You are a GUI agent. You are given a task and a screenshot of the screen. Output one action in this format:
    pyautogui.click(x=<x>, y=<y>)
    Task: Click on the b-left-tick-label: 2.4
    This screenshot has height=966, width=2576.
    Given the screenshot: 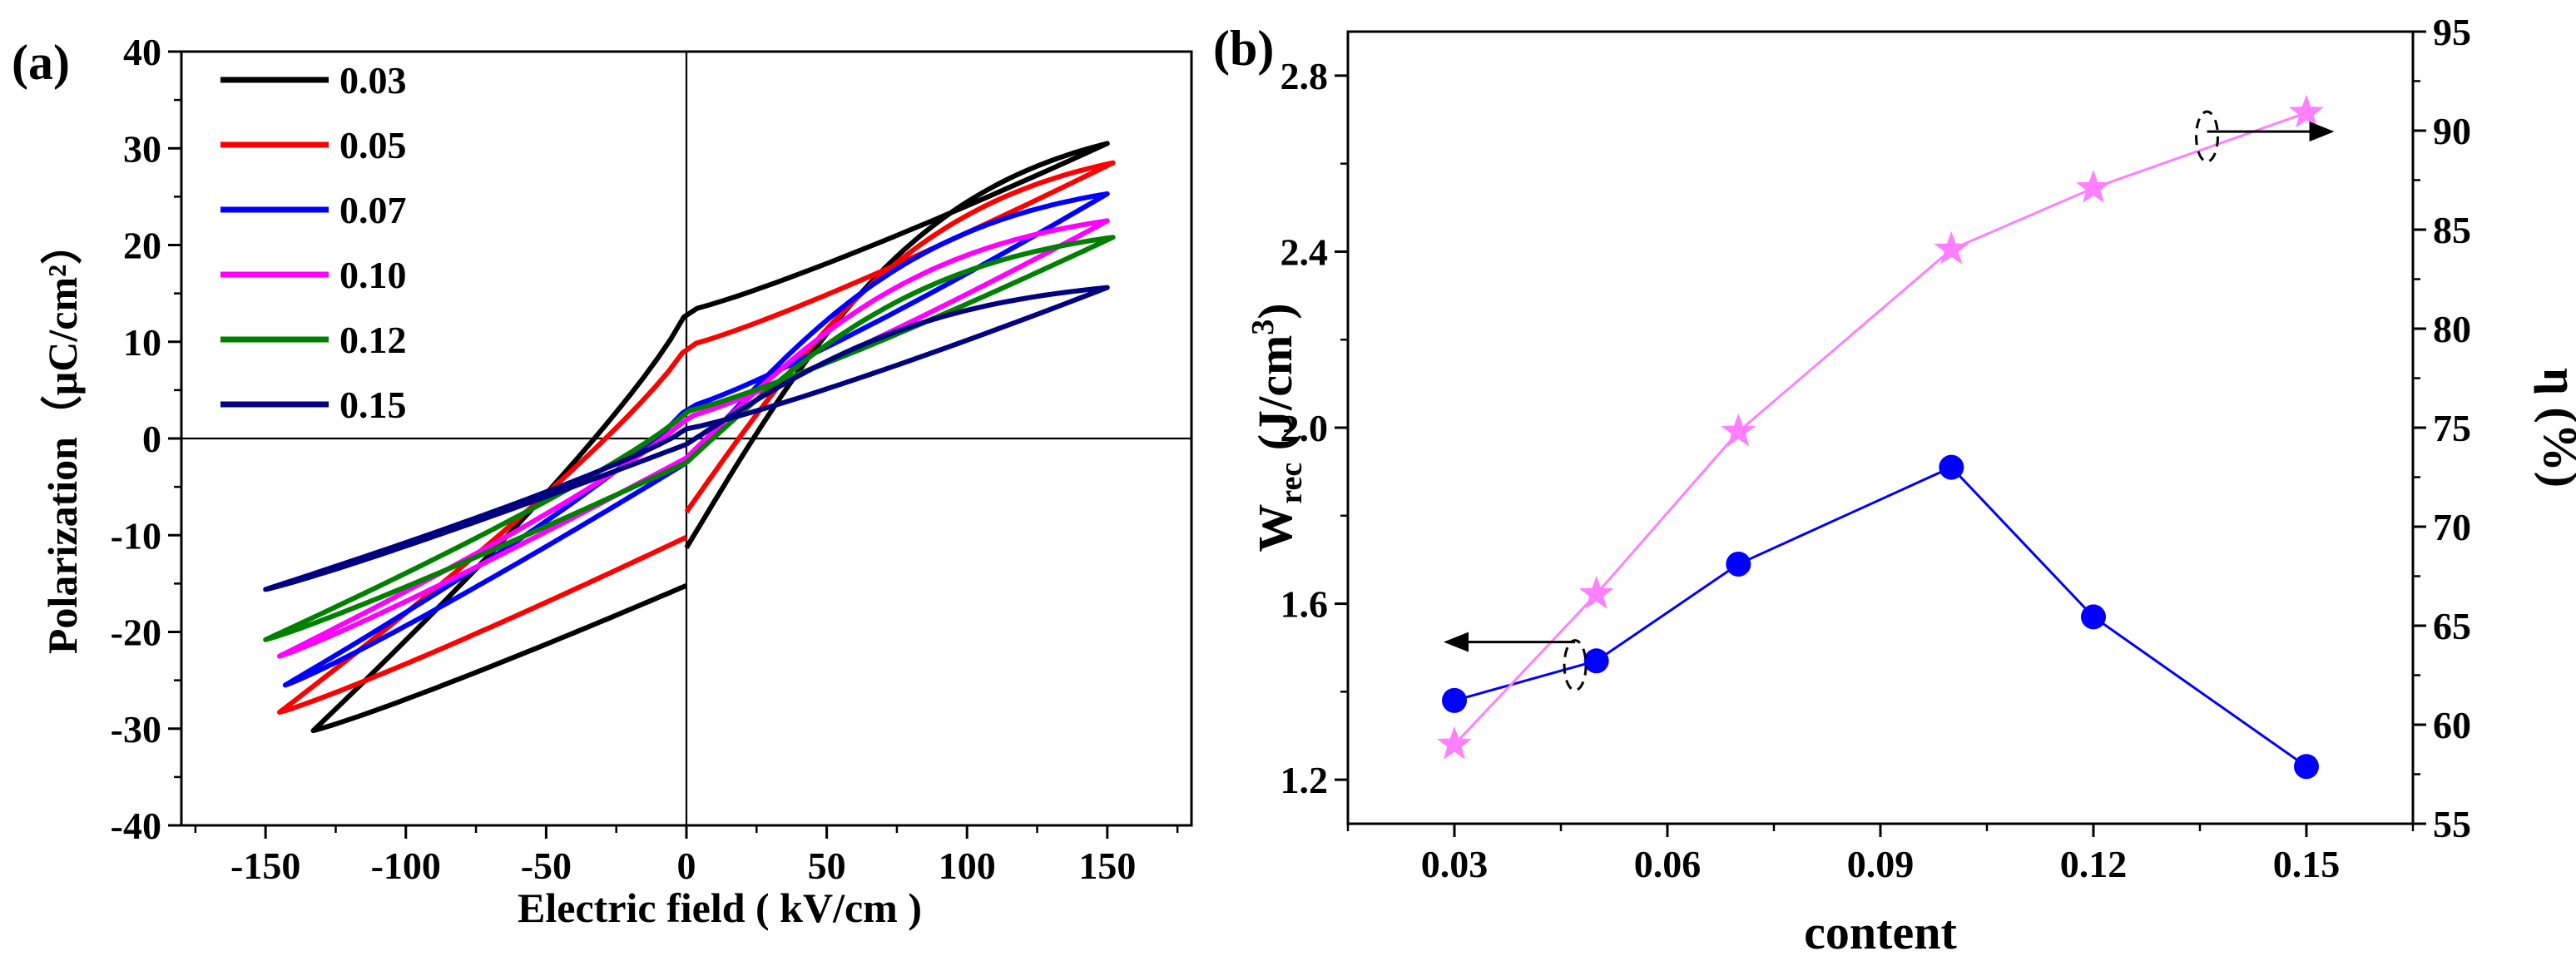 What is the action you would take?
    pyautogui.click(x=1305, y=252)
    